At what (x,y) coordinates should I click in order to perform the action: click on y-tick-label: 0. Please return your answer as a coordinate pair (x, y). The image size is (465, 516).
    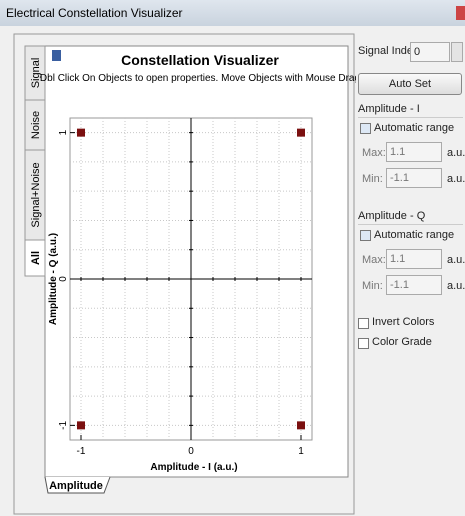
    Looking at the image, I should click on (63, 279).